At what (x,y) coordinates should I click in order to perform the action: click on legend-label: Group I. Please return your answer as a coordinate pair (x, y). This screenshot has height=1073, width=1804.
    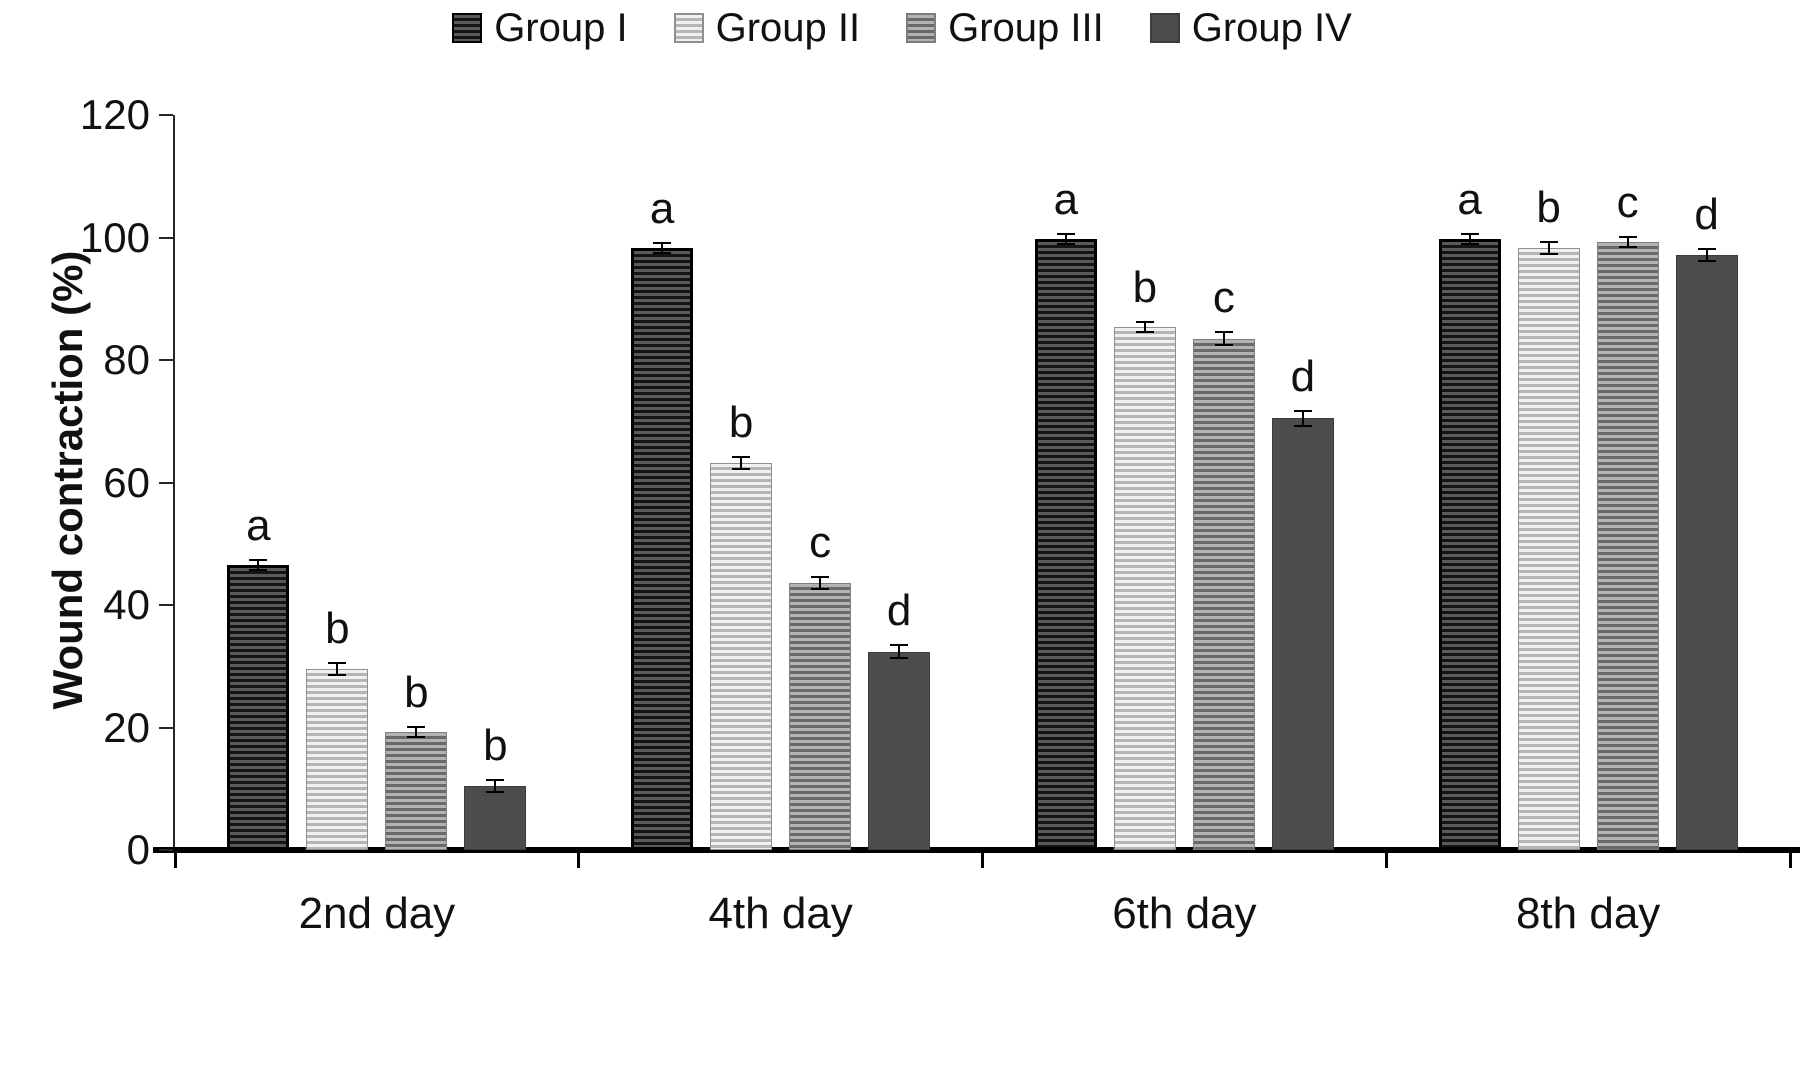
    Looking at the image, I should click on (561, 28).